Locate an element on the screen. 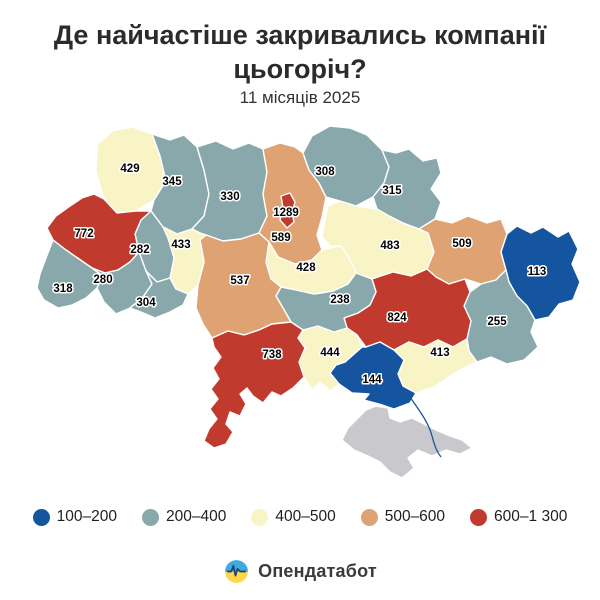 This screenshot has width=600, height=600. opendatabot-logo-icon is located at coordinates (237, 571).